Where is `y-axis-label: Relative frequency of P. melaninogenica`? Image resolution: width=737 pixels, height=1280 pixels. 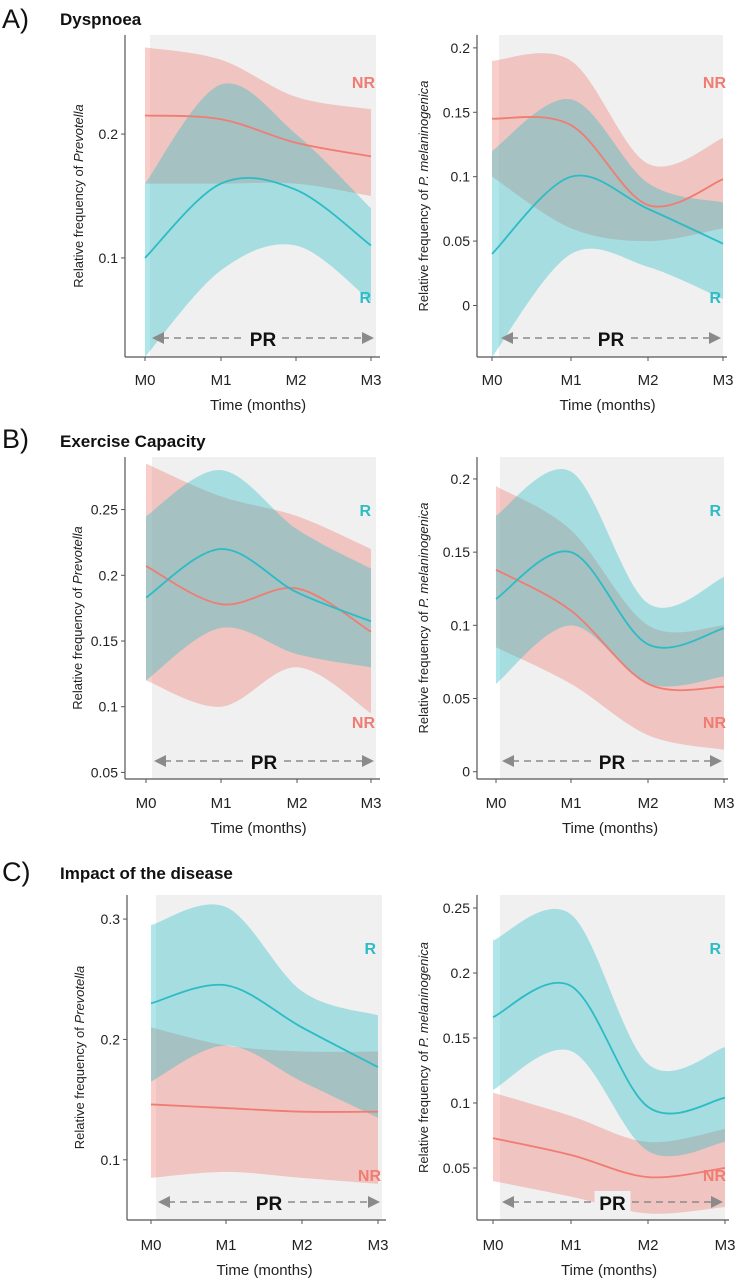
y-axis-label: Relative frequency of P. melaninogenica is located at coordinates (423, 617).